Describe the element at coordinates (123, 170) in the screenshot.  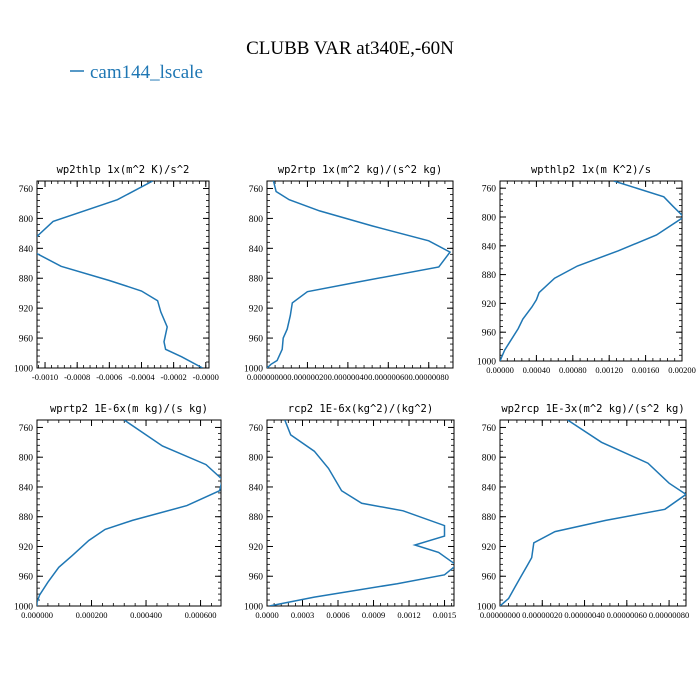
I see `panel-title: wp2thlp 1x(m^2 K)/s^2` at that location.